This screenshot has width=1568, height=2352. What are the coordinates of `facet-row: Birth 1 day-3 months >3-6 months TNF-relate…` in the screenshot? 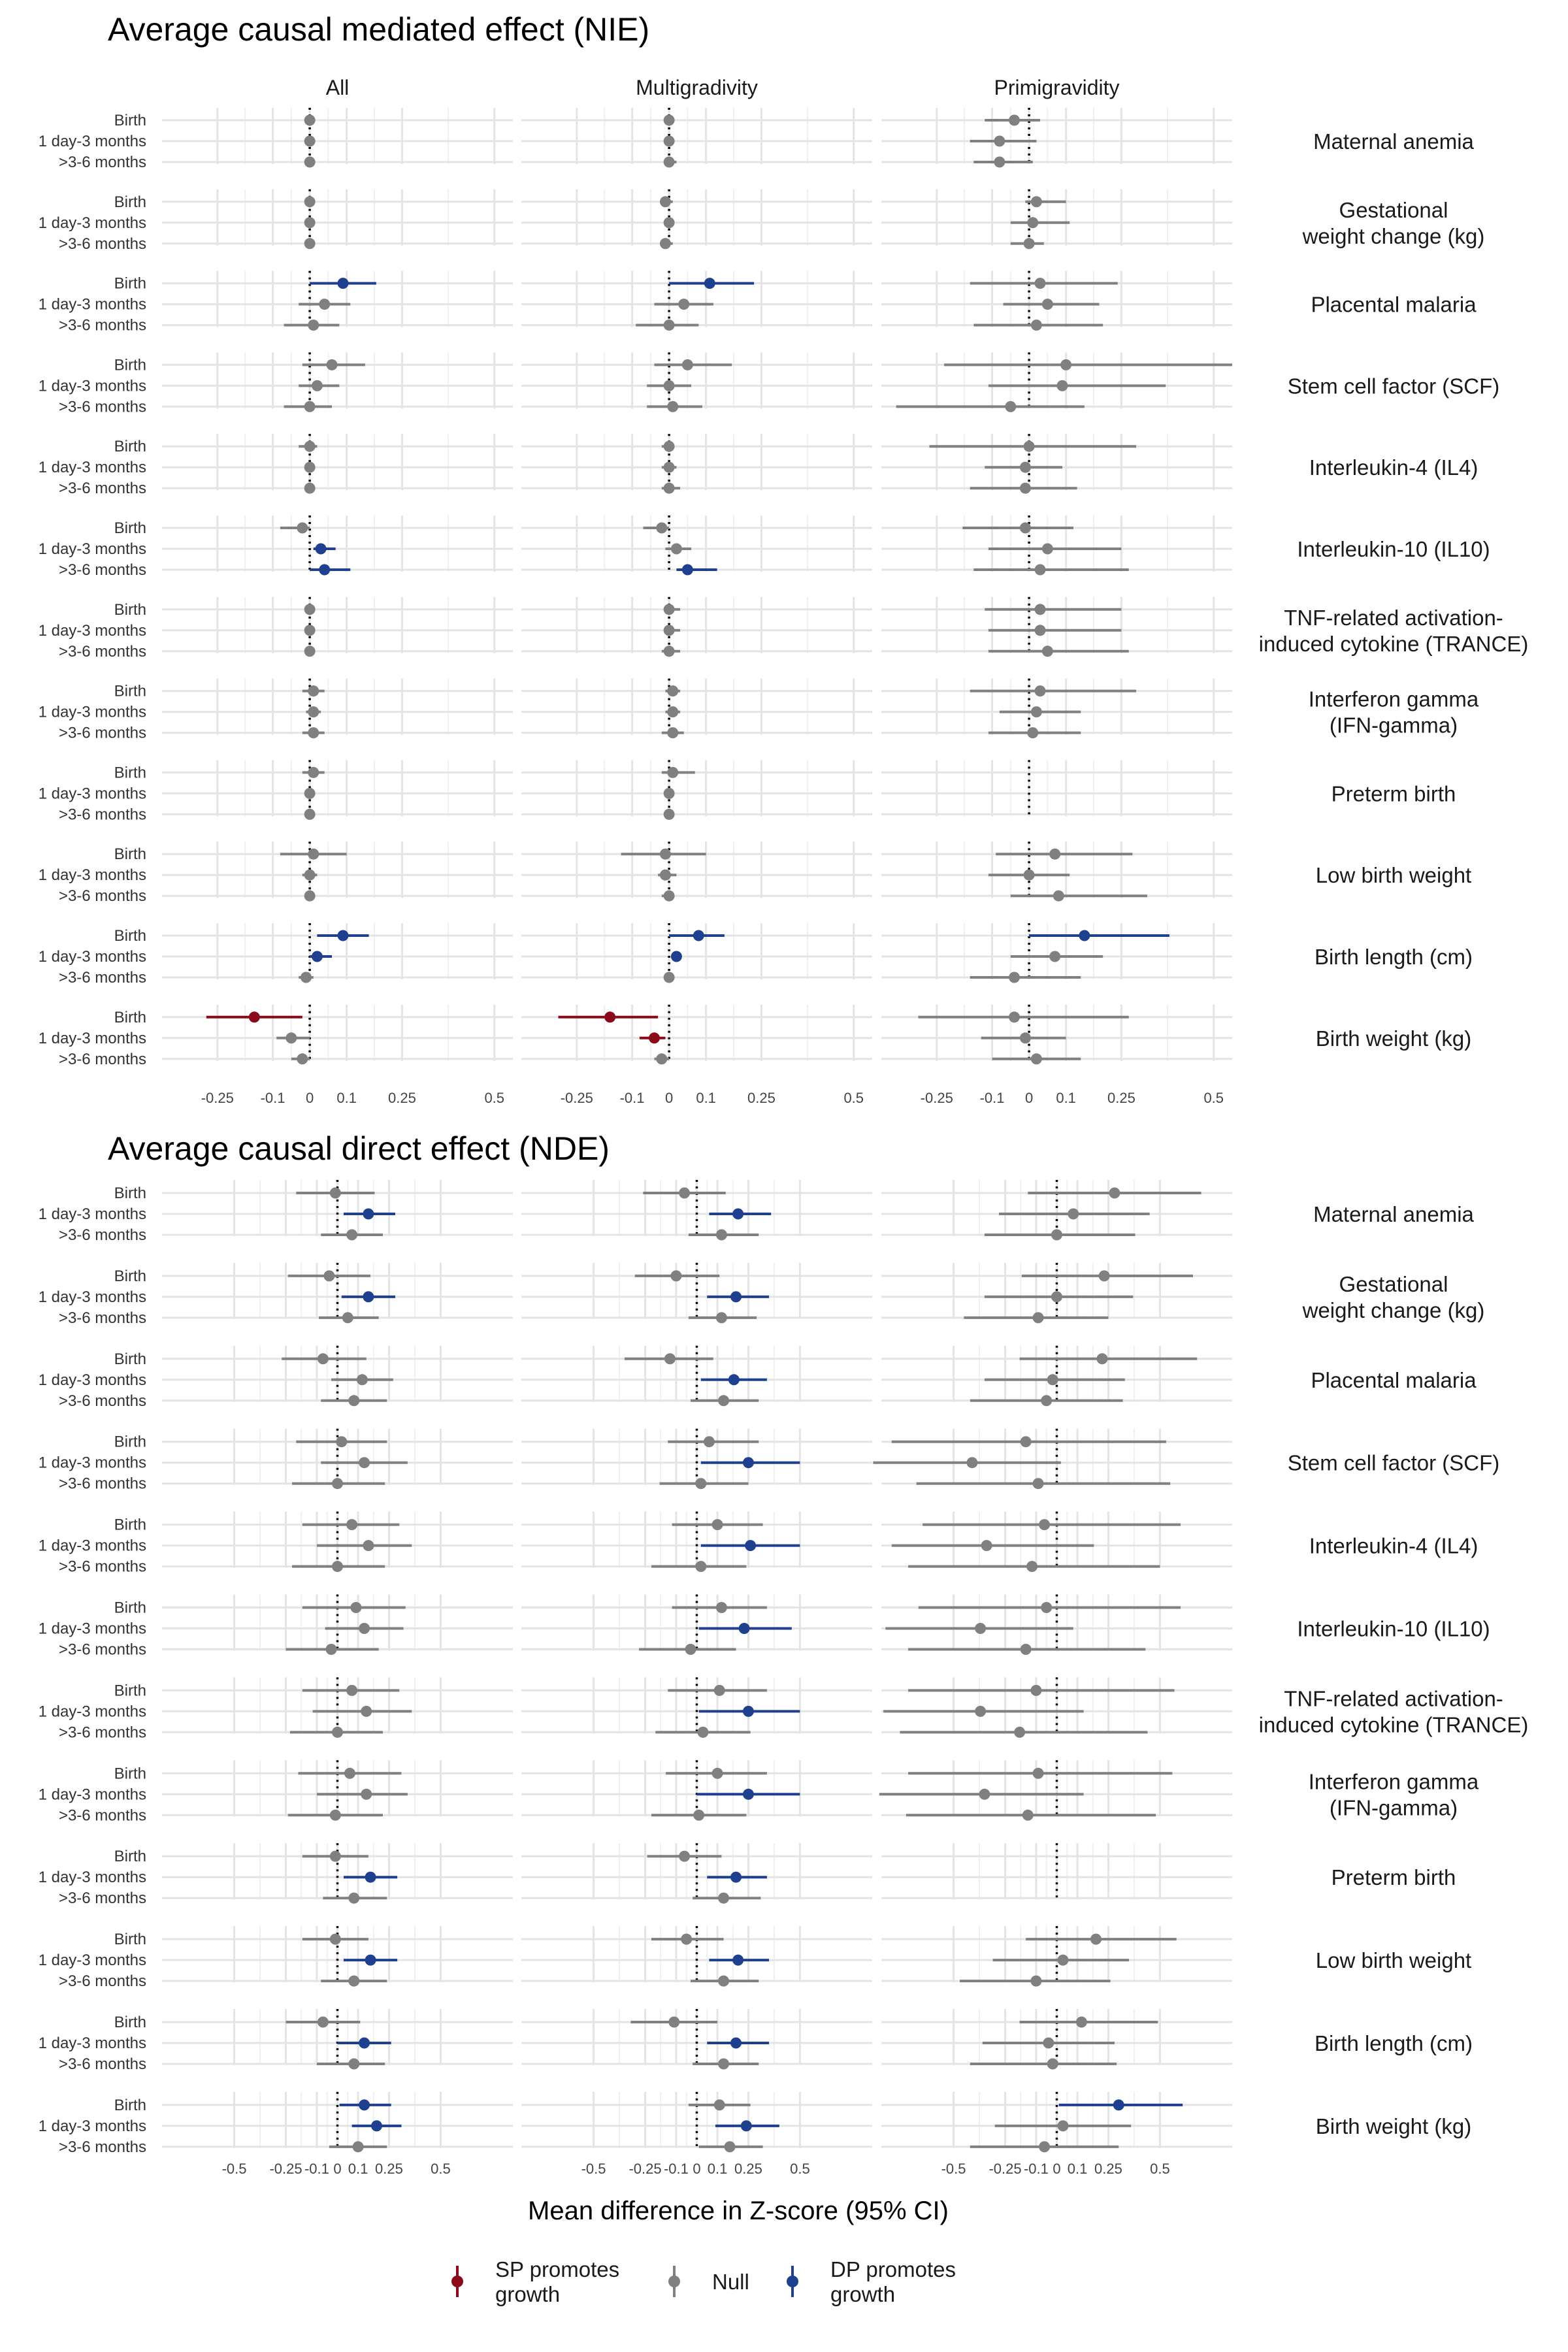 It's located at (784, 1709).